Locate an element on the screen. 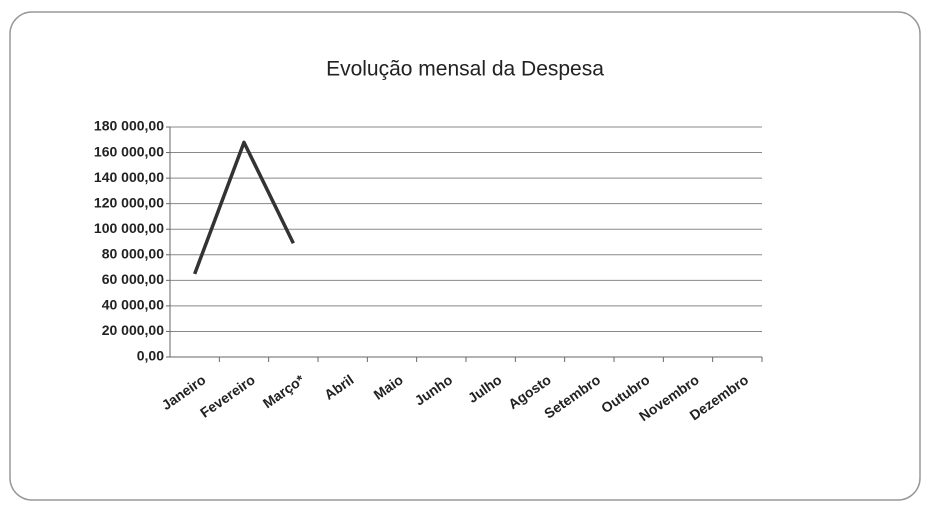 This screenshot has height=506, width=925. y-tick-label: 40 000,00 is located at coordinates (133, 305).